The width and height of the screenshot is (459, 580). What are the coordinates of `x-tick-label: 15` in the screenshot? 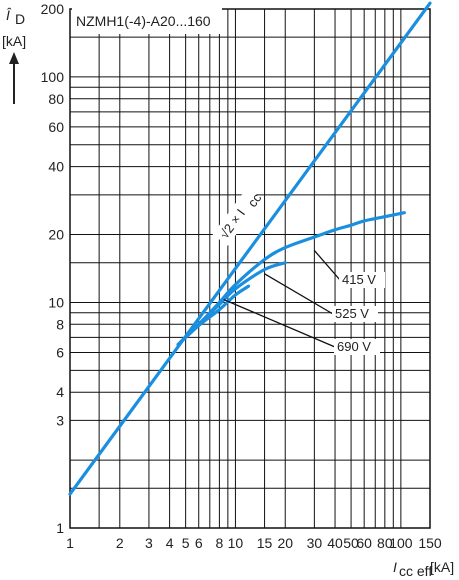 It's located at (265, 543).